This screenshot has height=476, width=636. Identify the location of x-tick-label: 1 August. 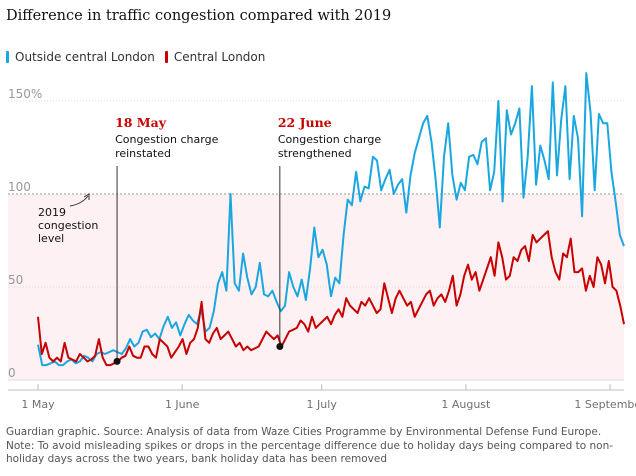
(466, 404).